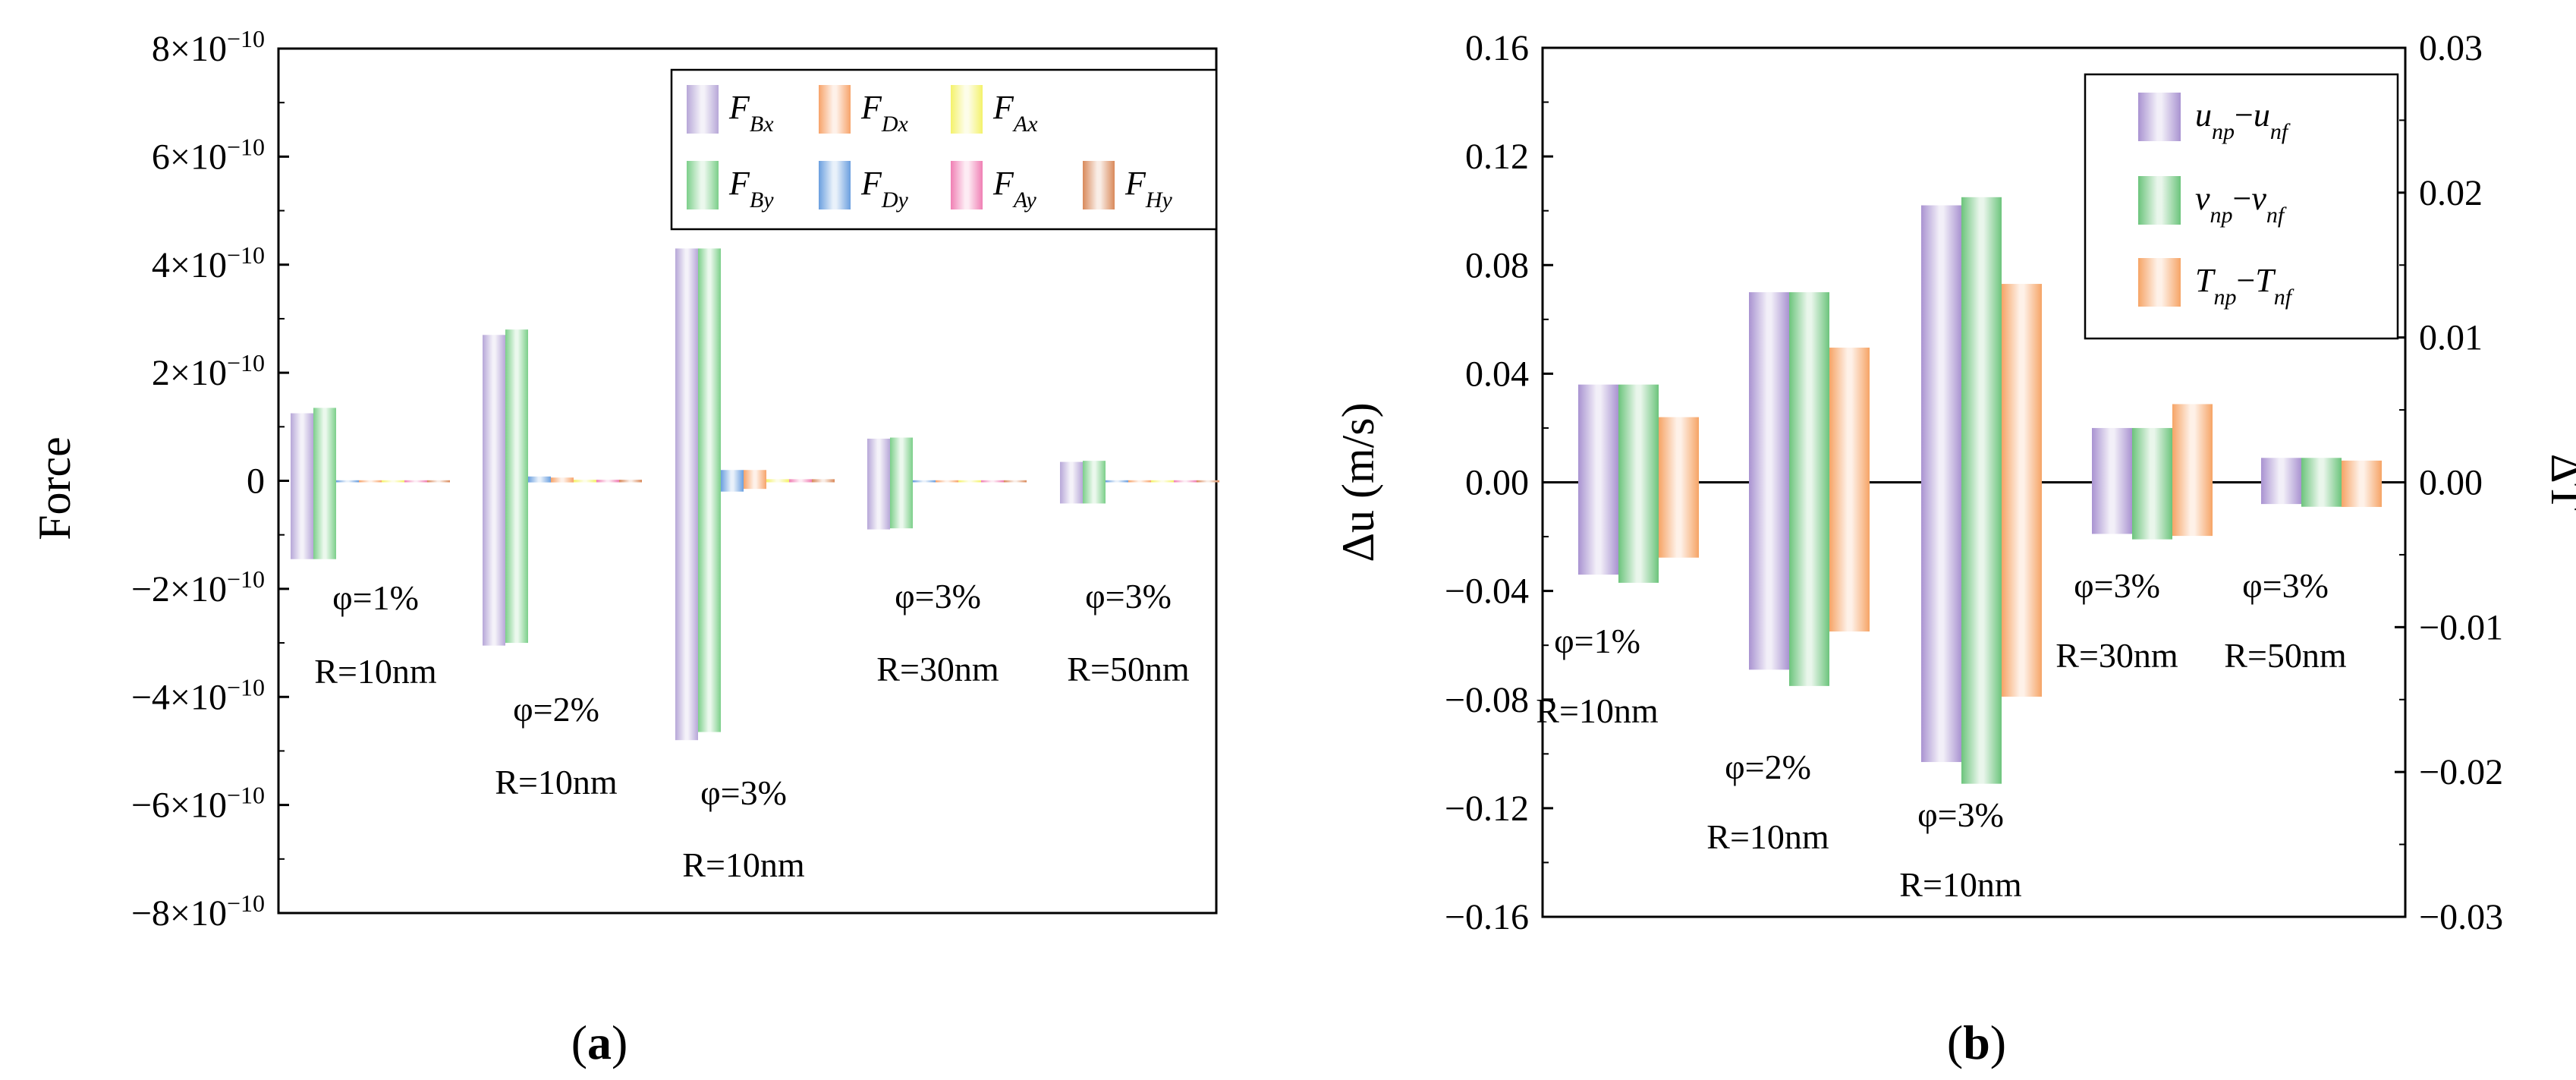 The height and width of the screenshot is (1080, 2576). I want to click on legend-swatch-FHy, so click(1099, 185).